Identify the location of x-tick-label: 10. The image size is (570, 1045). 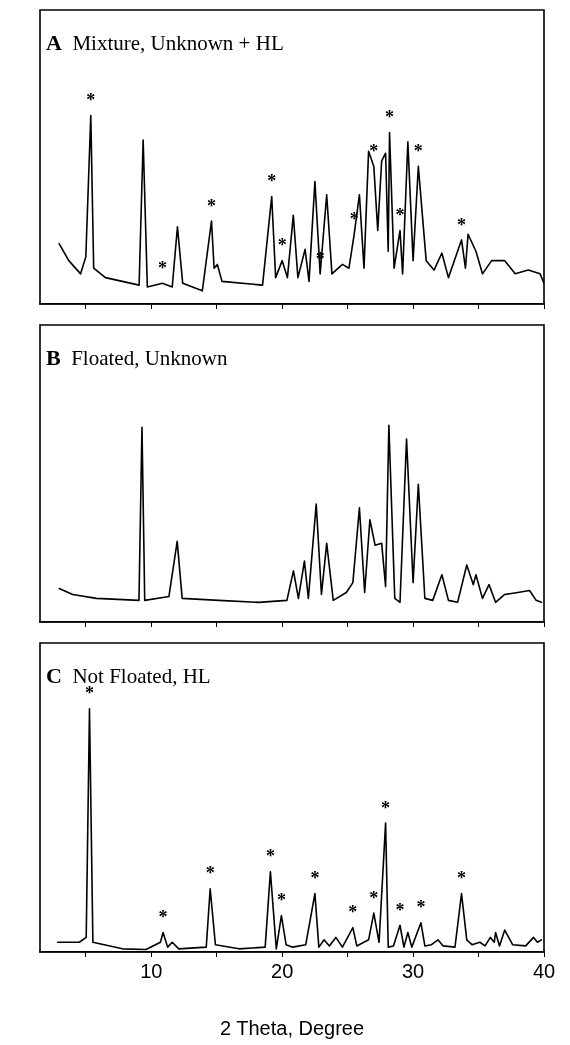
(151, 970).